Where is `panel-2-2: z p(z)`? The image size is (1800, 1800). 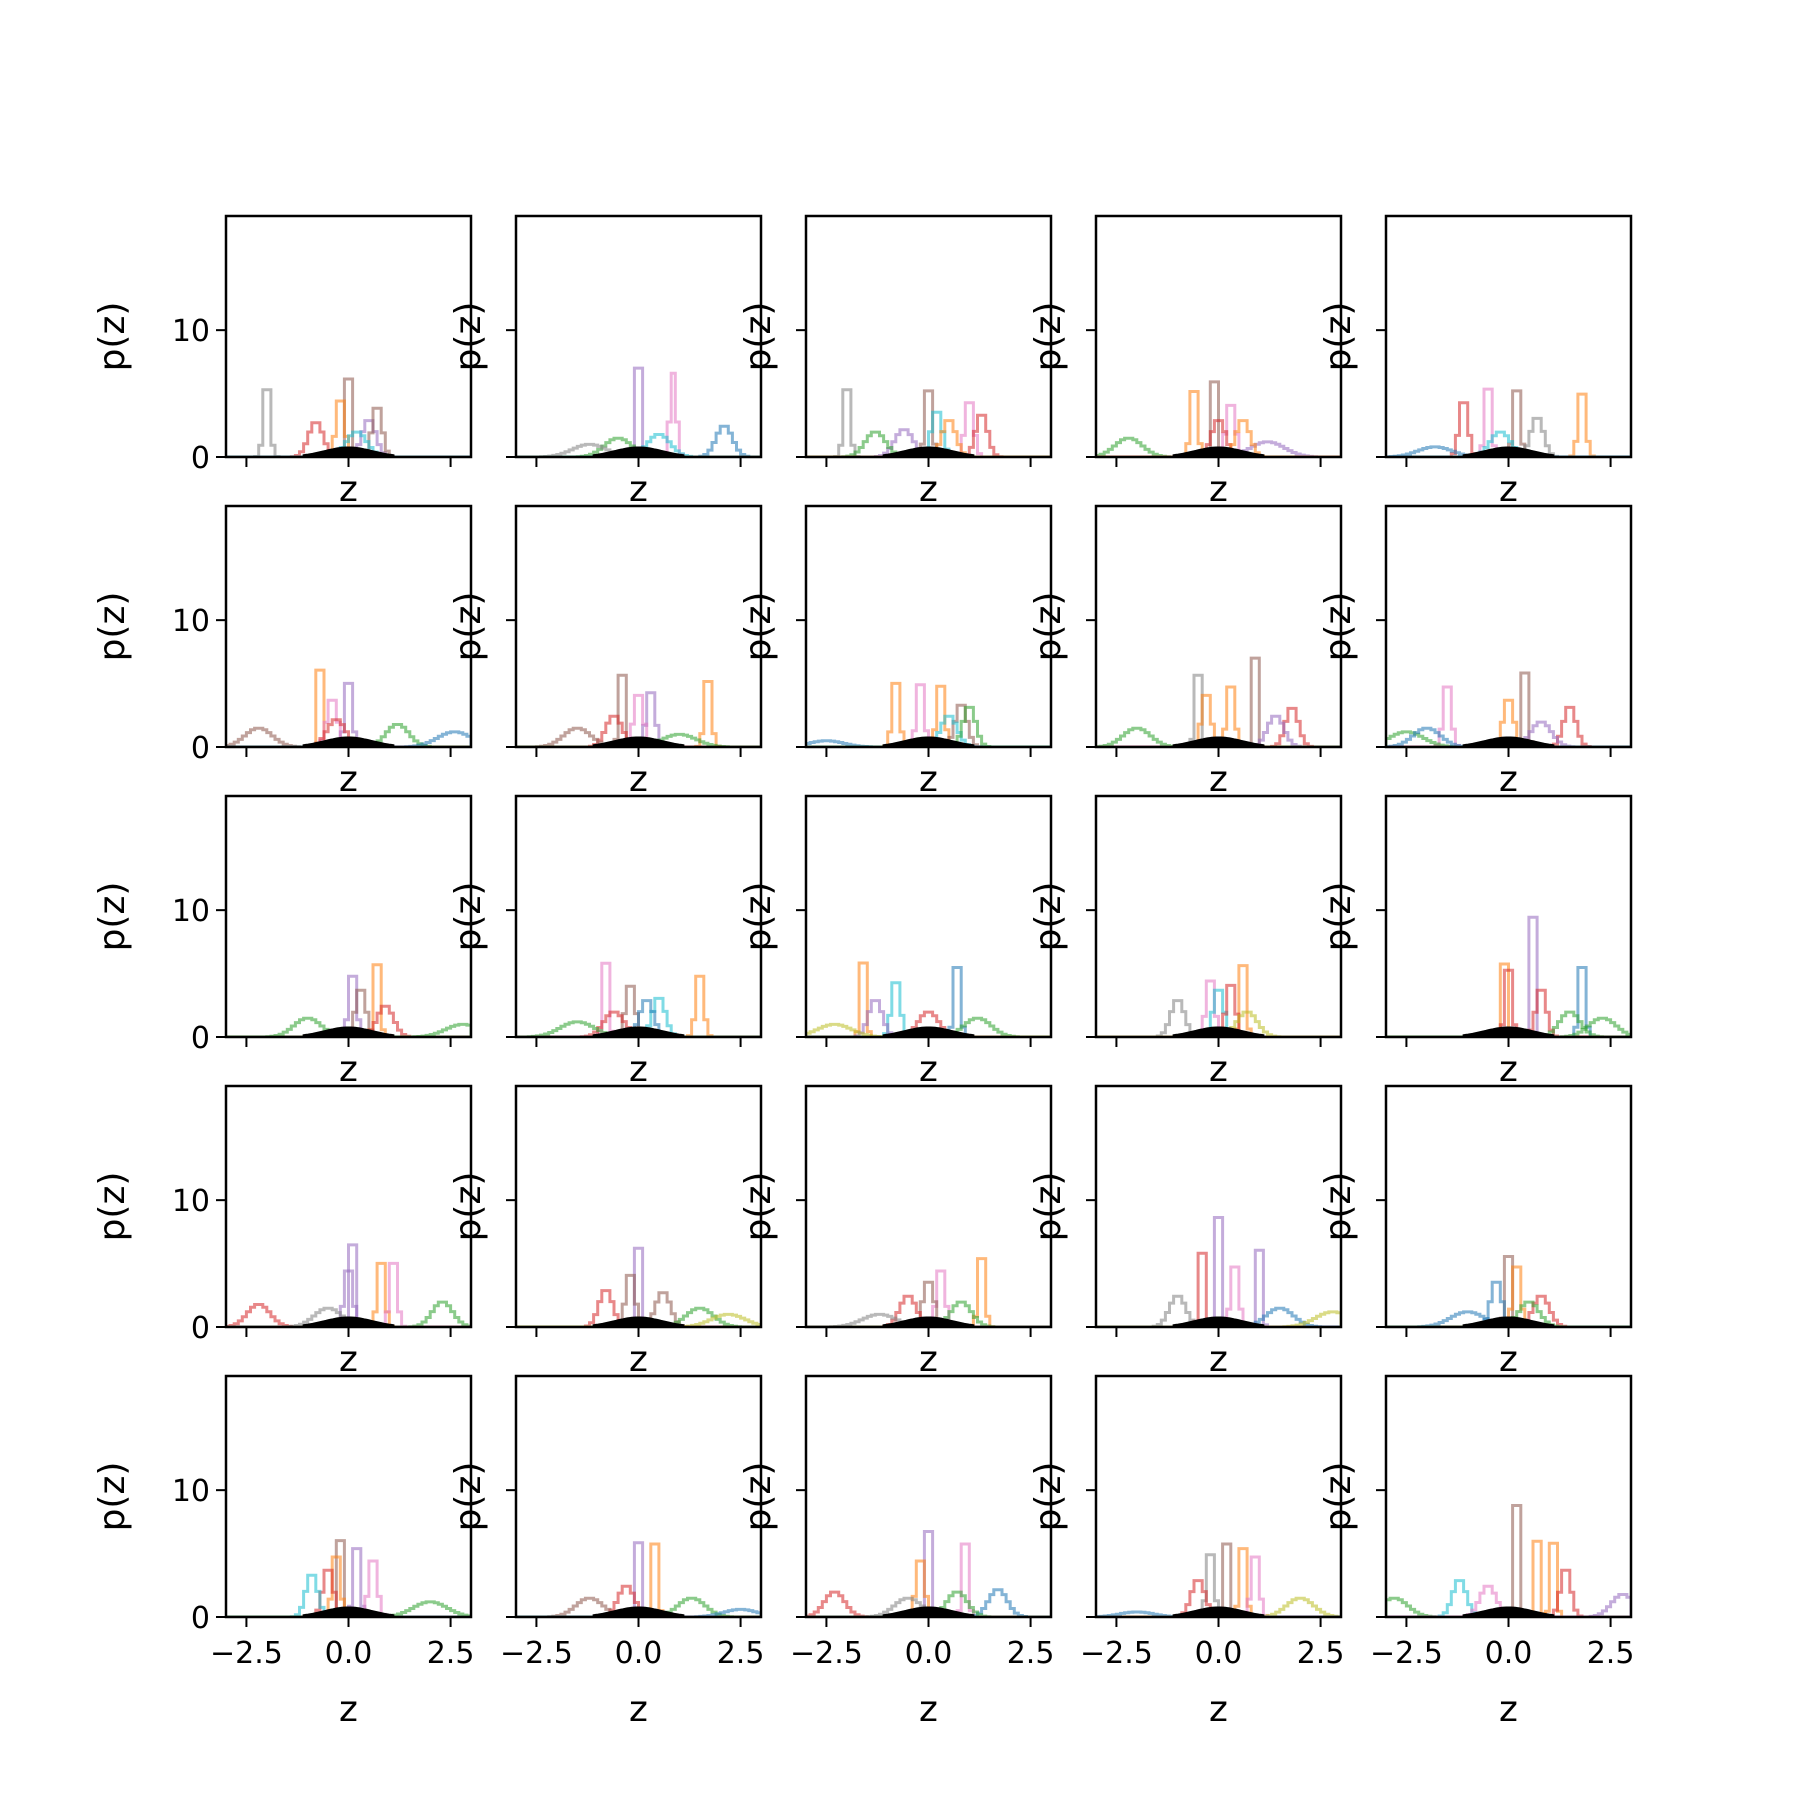
panel-2-2: z p(z) is located at coordinates (605, 652).